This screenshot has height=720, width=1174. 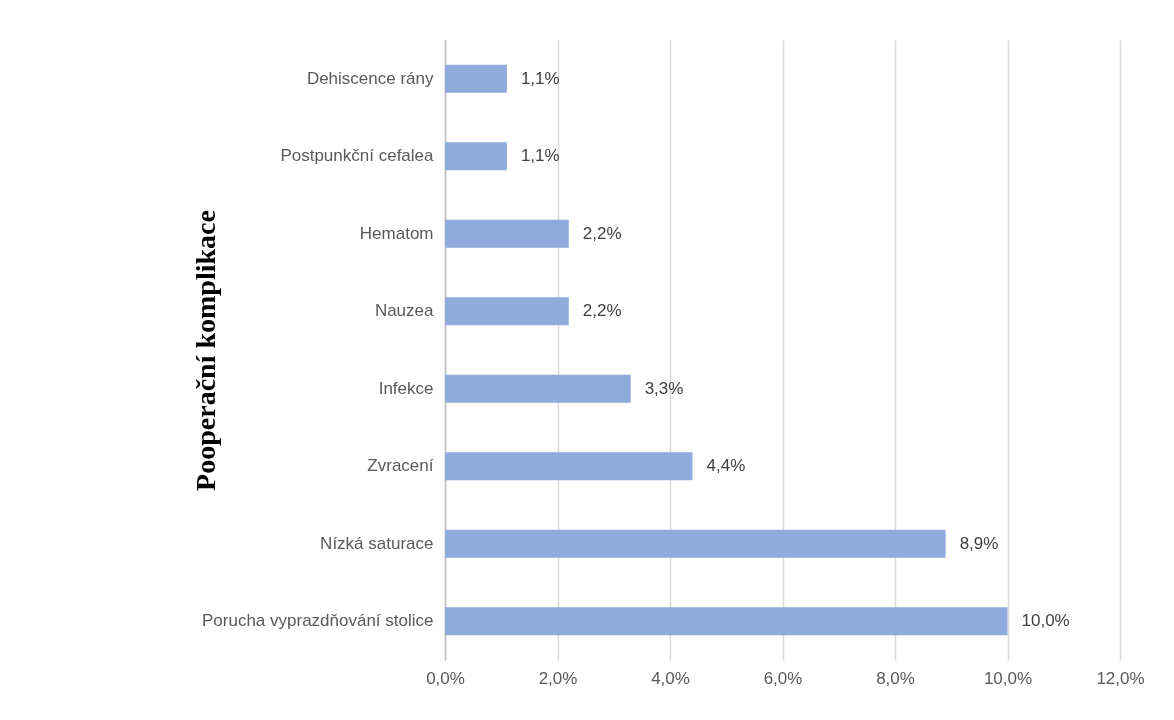 I want to click on y-tick-label: Zvracení, so click(x=400, y=466).